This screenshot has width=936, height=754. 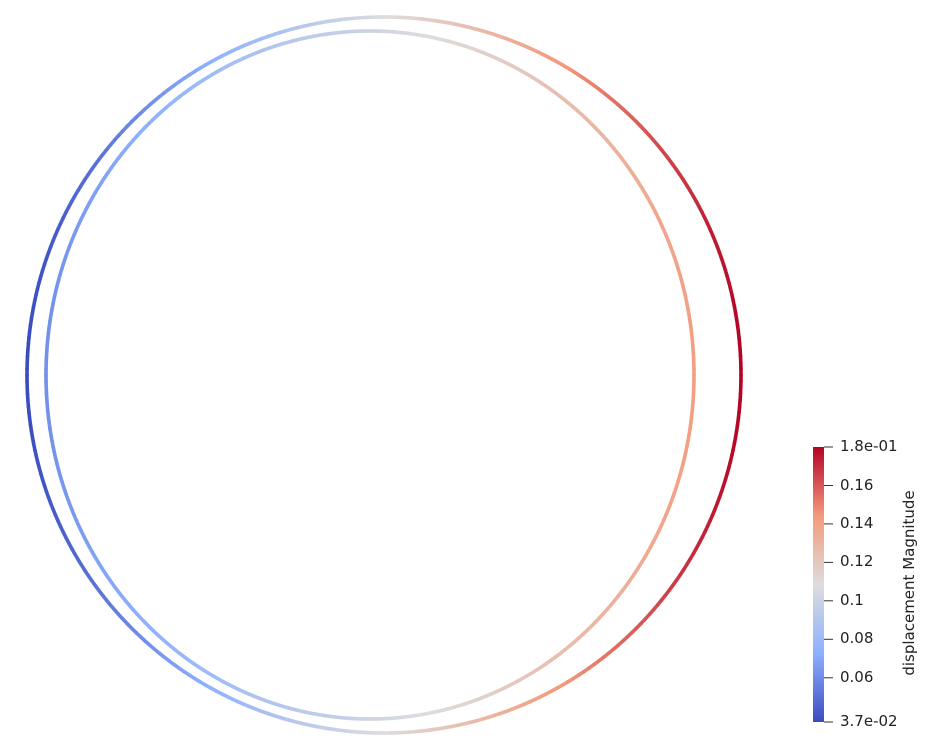 I want to click on colorbar-gradient, so click(x=818, y=584).